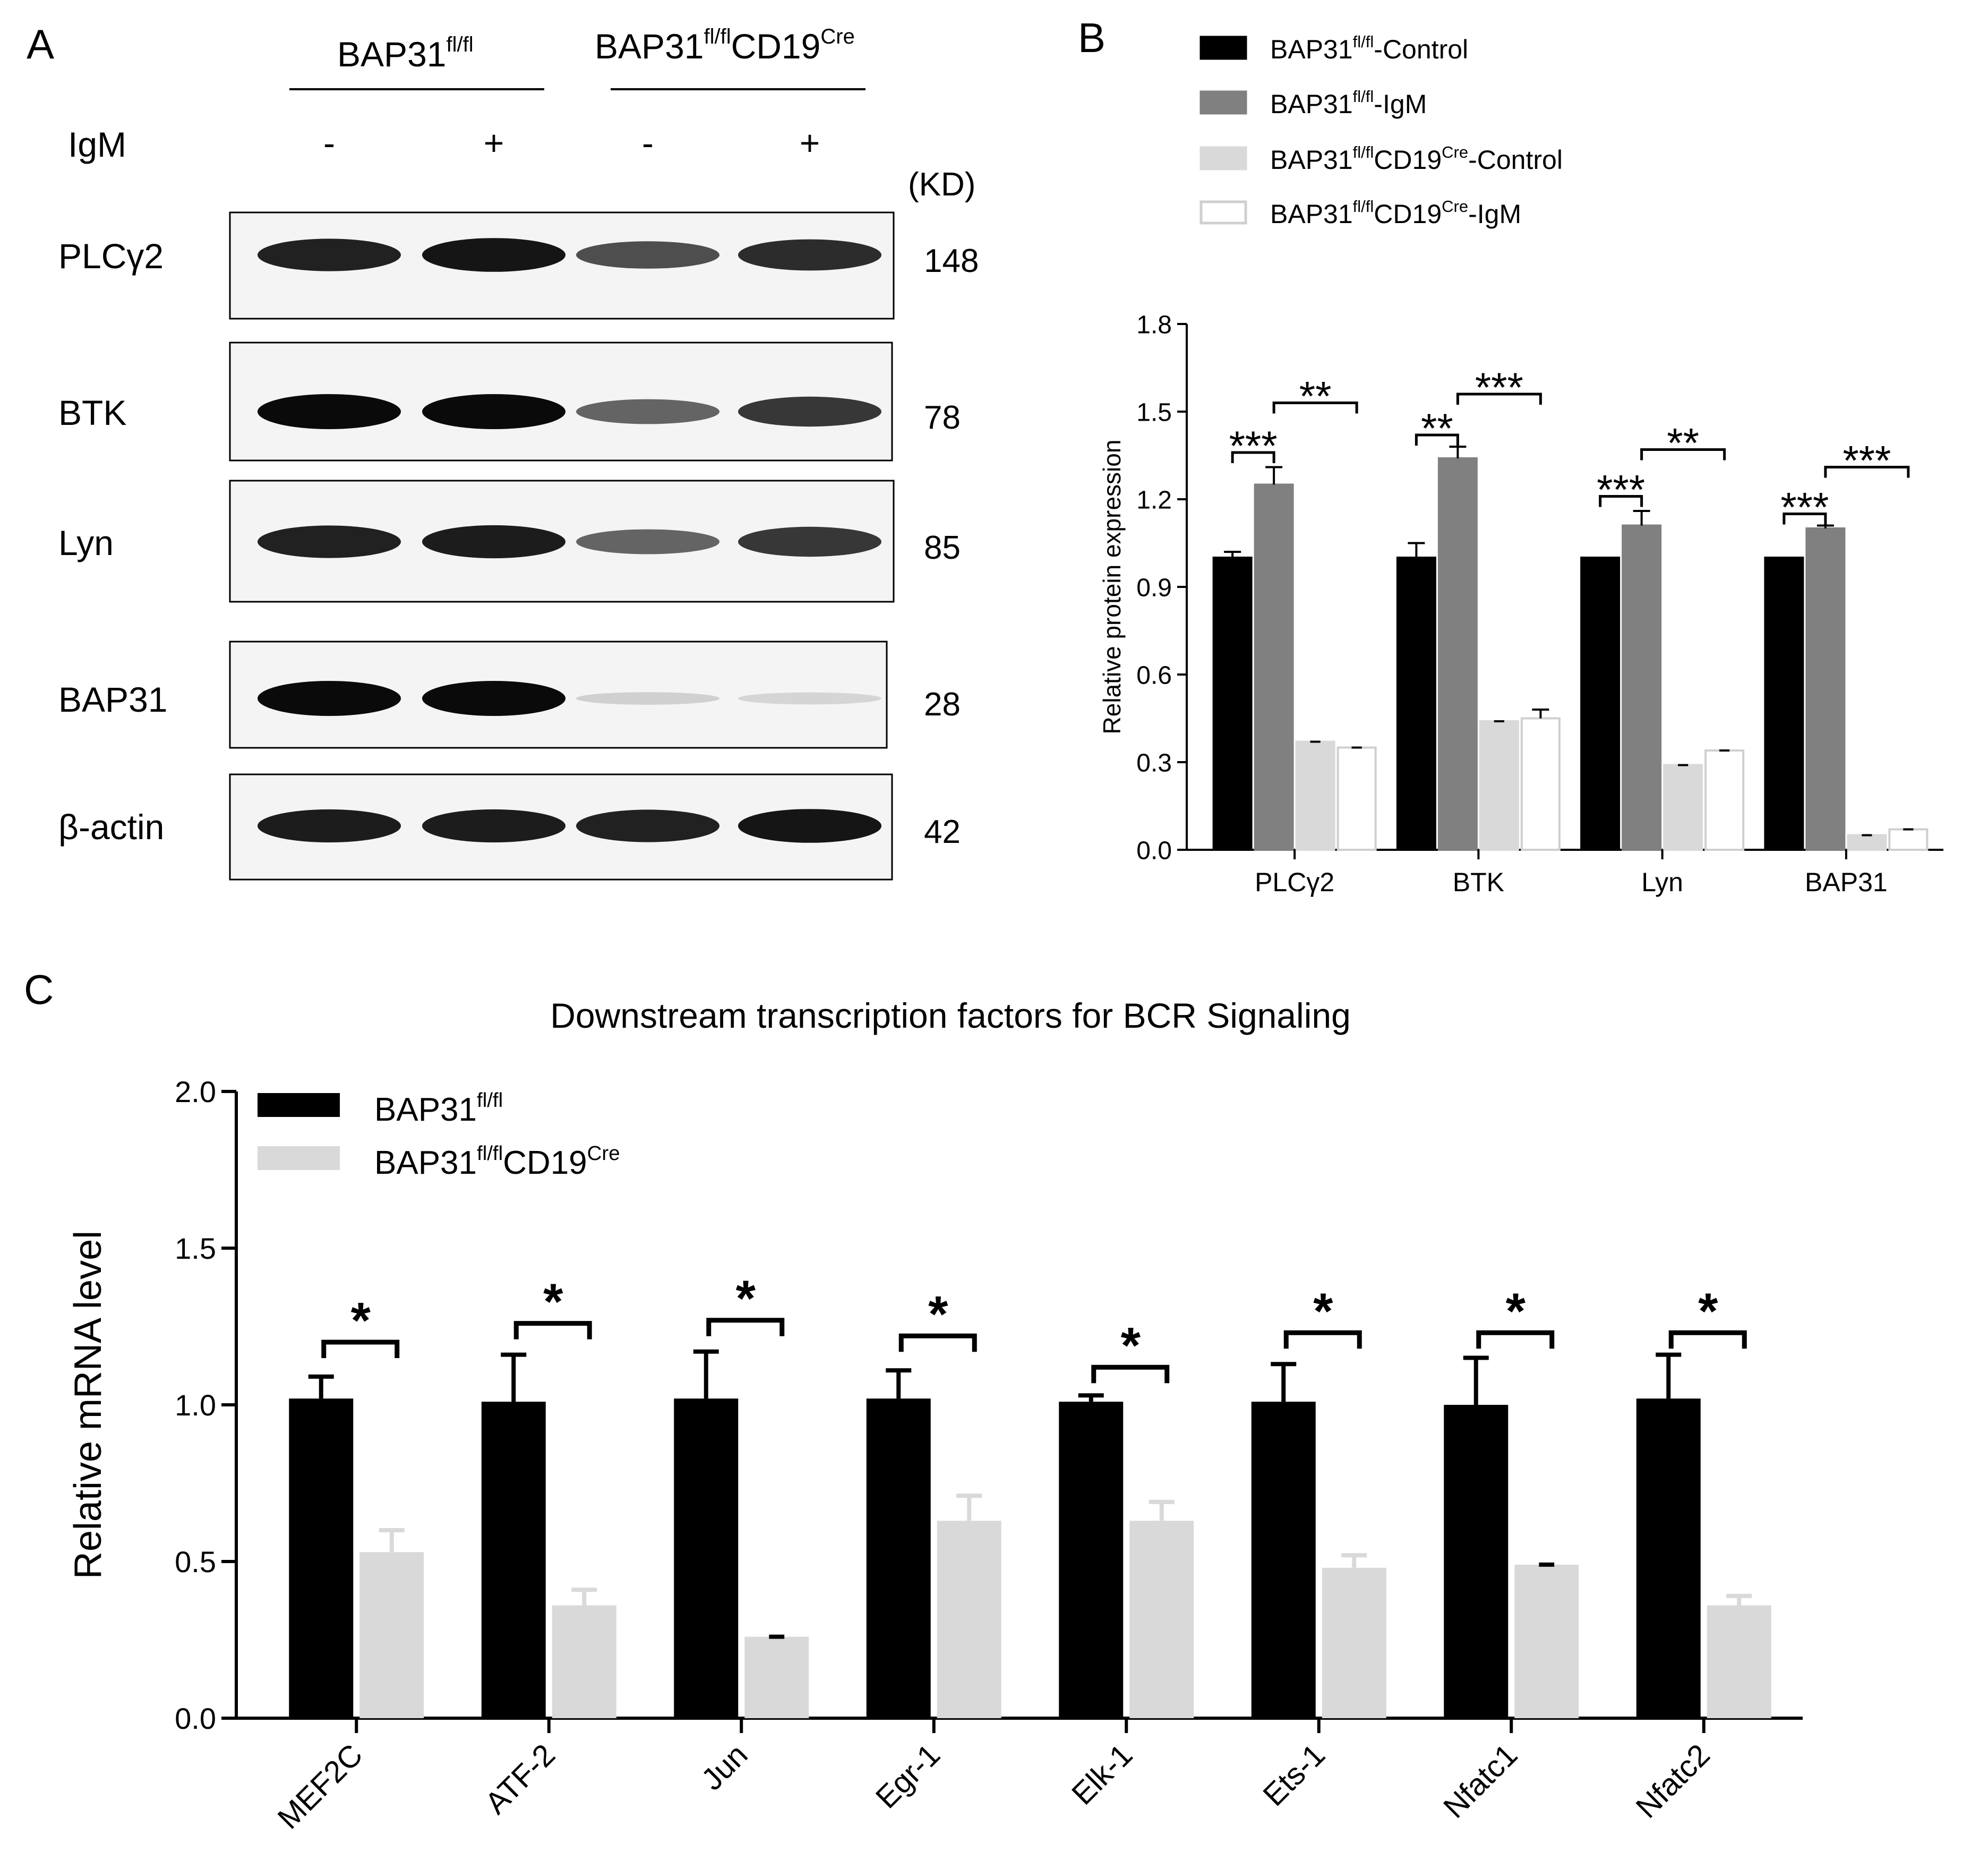 The image size is (1988, 1860). I want to click on group-label-bap31-flfl-cd19cre: BAP31fl/flCD19Cre, so click(725, 45).